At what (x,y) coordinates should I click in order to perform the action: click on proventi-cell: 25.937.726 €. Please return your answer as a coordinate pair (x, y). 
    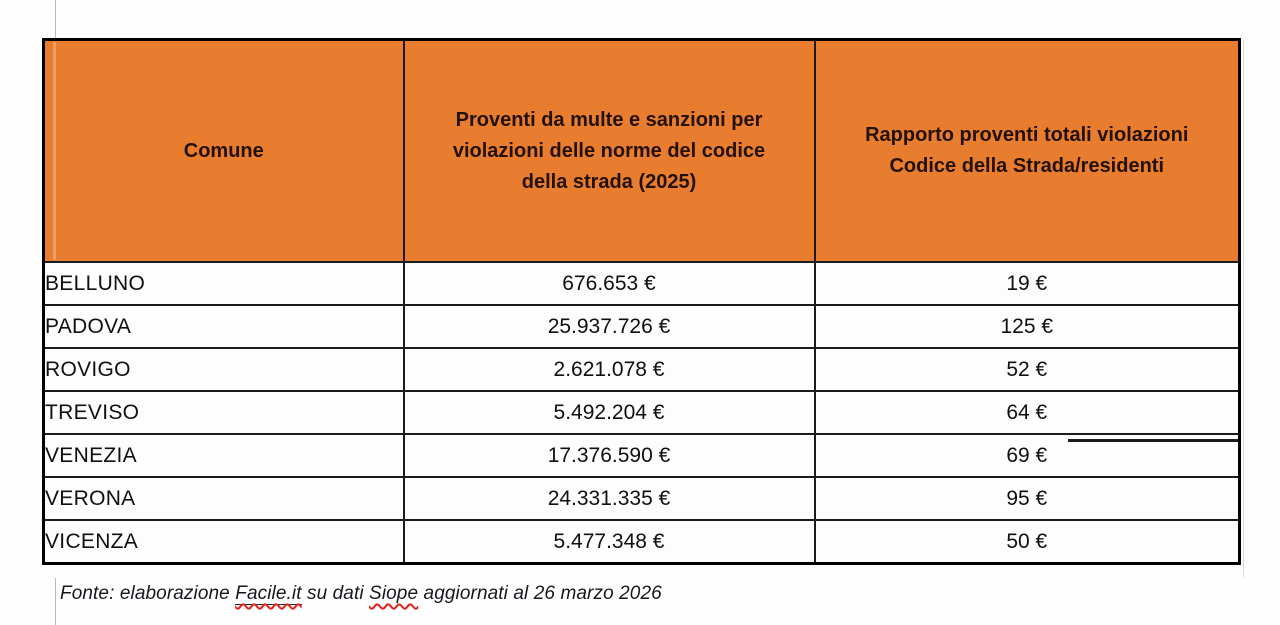
    Looking at the image, I should click on (609, 326).